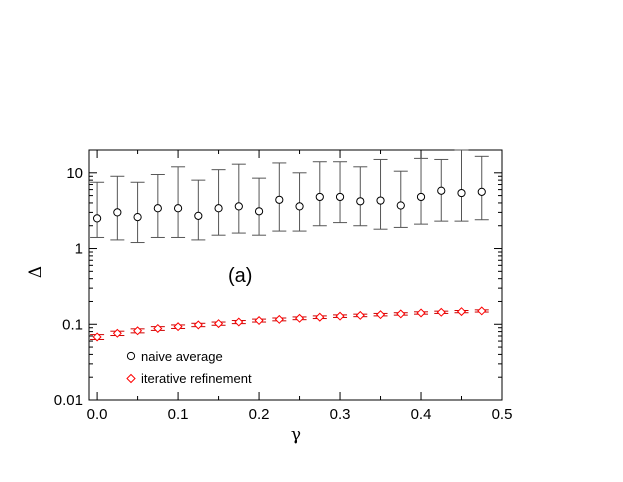 The width and height of the screenshot is (623, 482). Describe the element at coordinates (178, 414) in the screenshot. I see `x-tick-label: 0.1` at that location.